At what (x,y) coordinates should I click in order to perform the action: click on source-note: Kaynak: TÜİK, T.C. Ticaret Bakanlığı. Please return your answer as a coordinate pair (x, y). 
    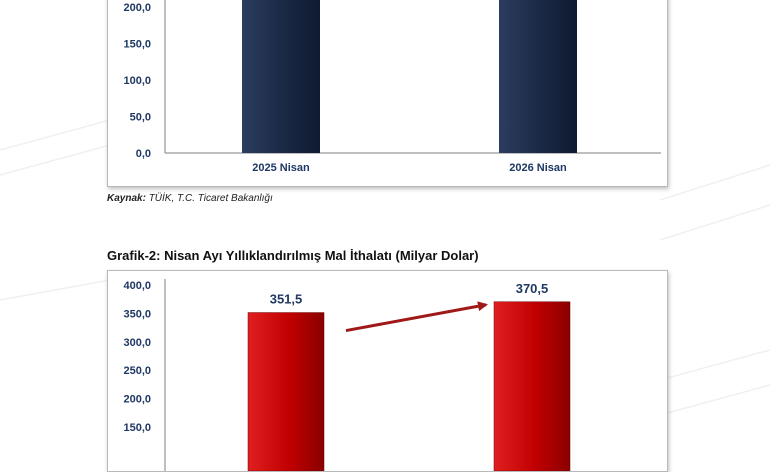
    Looking at the image, I should click on (190, 198).